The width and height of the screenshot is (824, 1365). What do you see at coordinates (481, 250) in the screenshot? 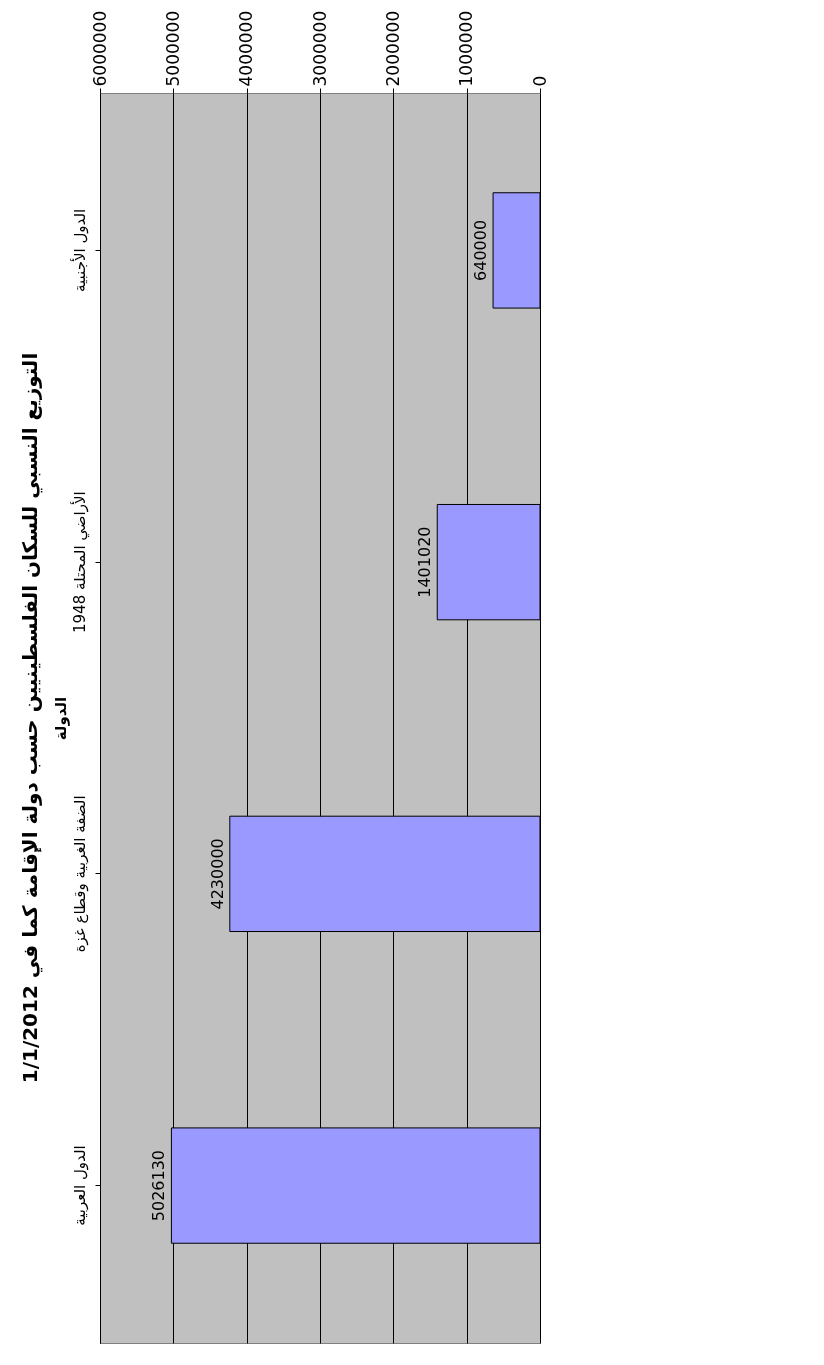
I see `data-label: 640000` at bounding box center [481, 250].